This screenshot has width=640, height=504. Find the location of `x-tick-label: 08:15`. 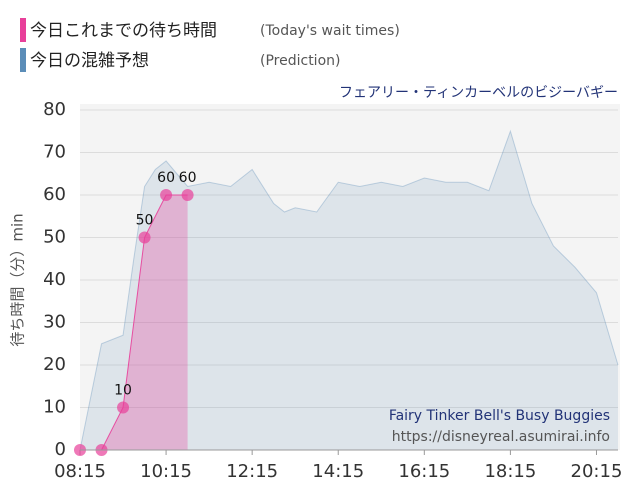

x-tick-label: 08:15 is located at coordinates (80, 471).